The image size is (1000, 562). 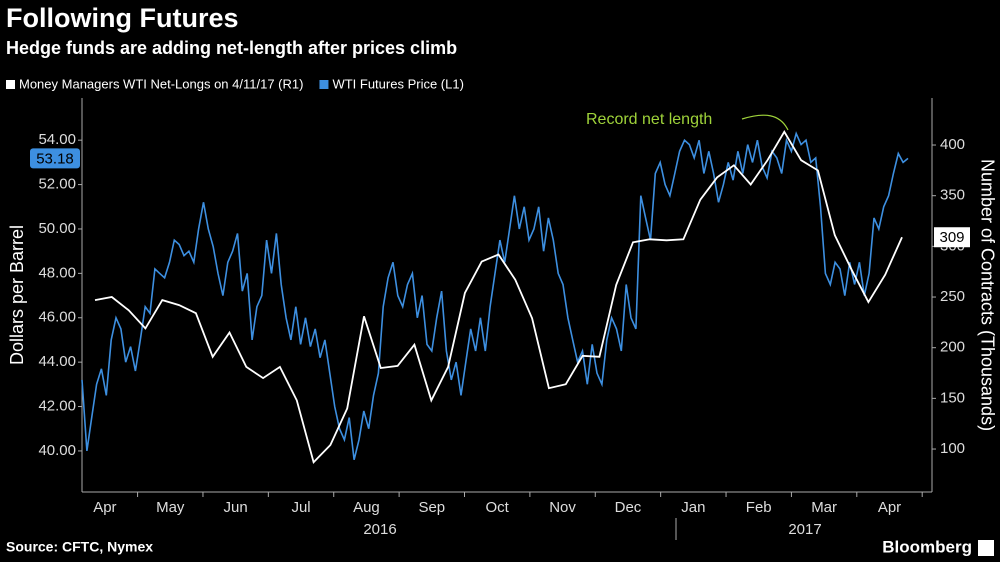 I want to click on y2-axis-label: Number of Contracts (Thousands), so click(x=987, y=295).